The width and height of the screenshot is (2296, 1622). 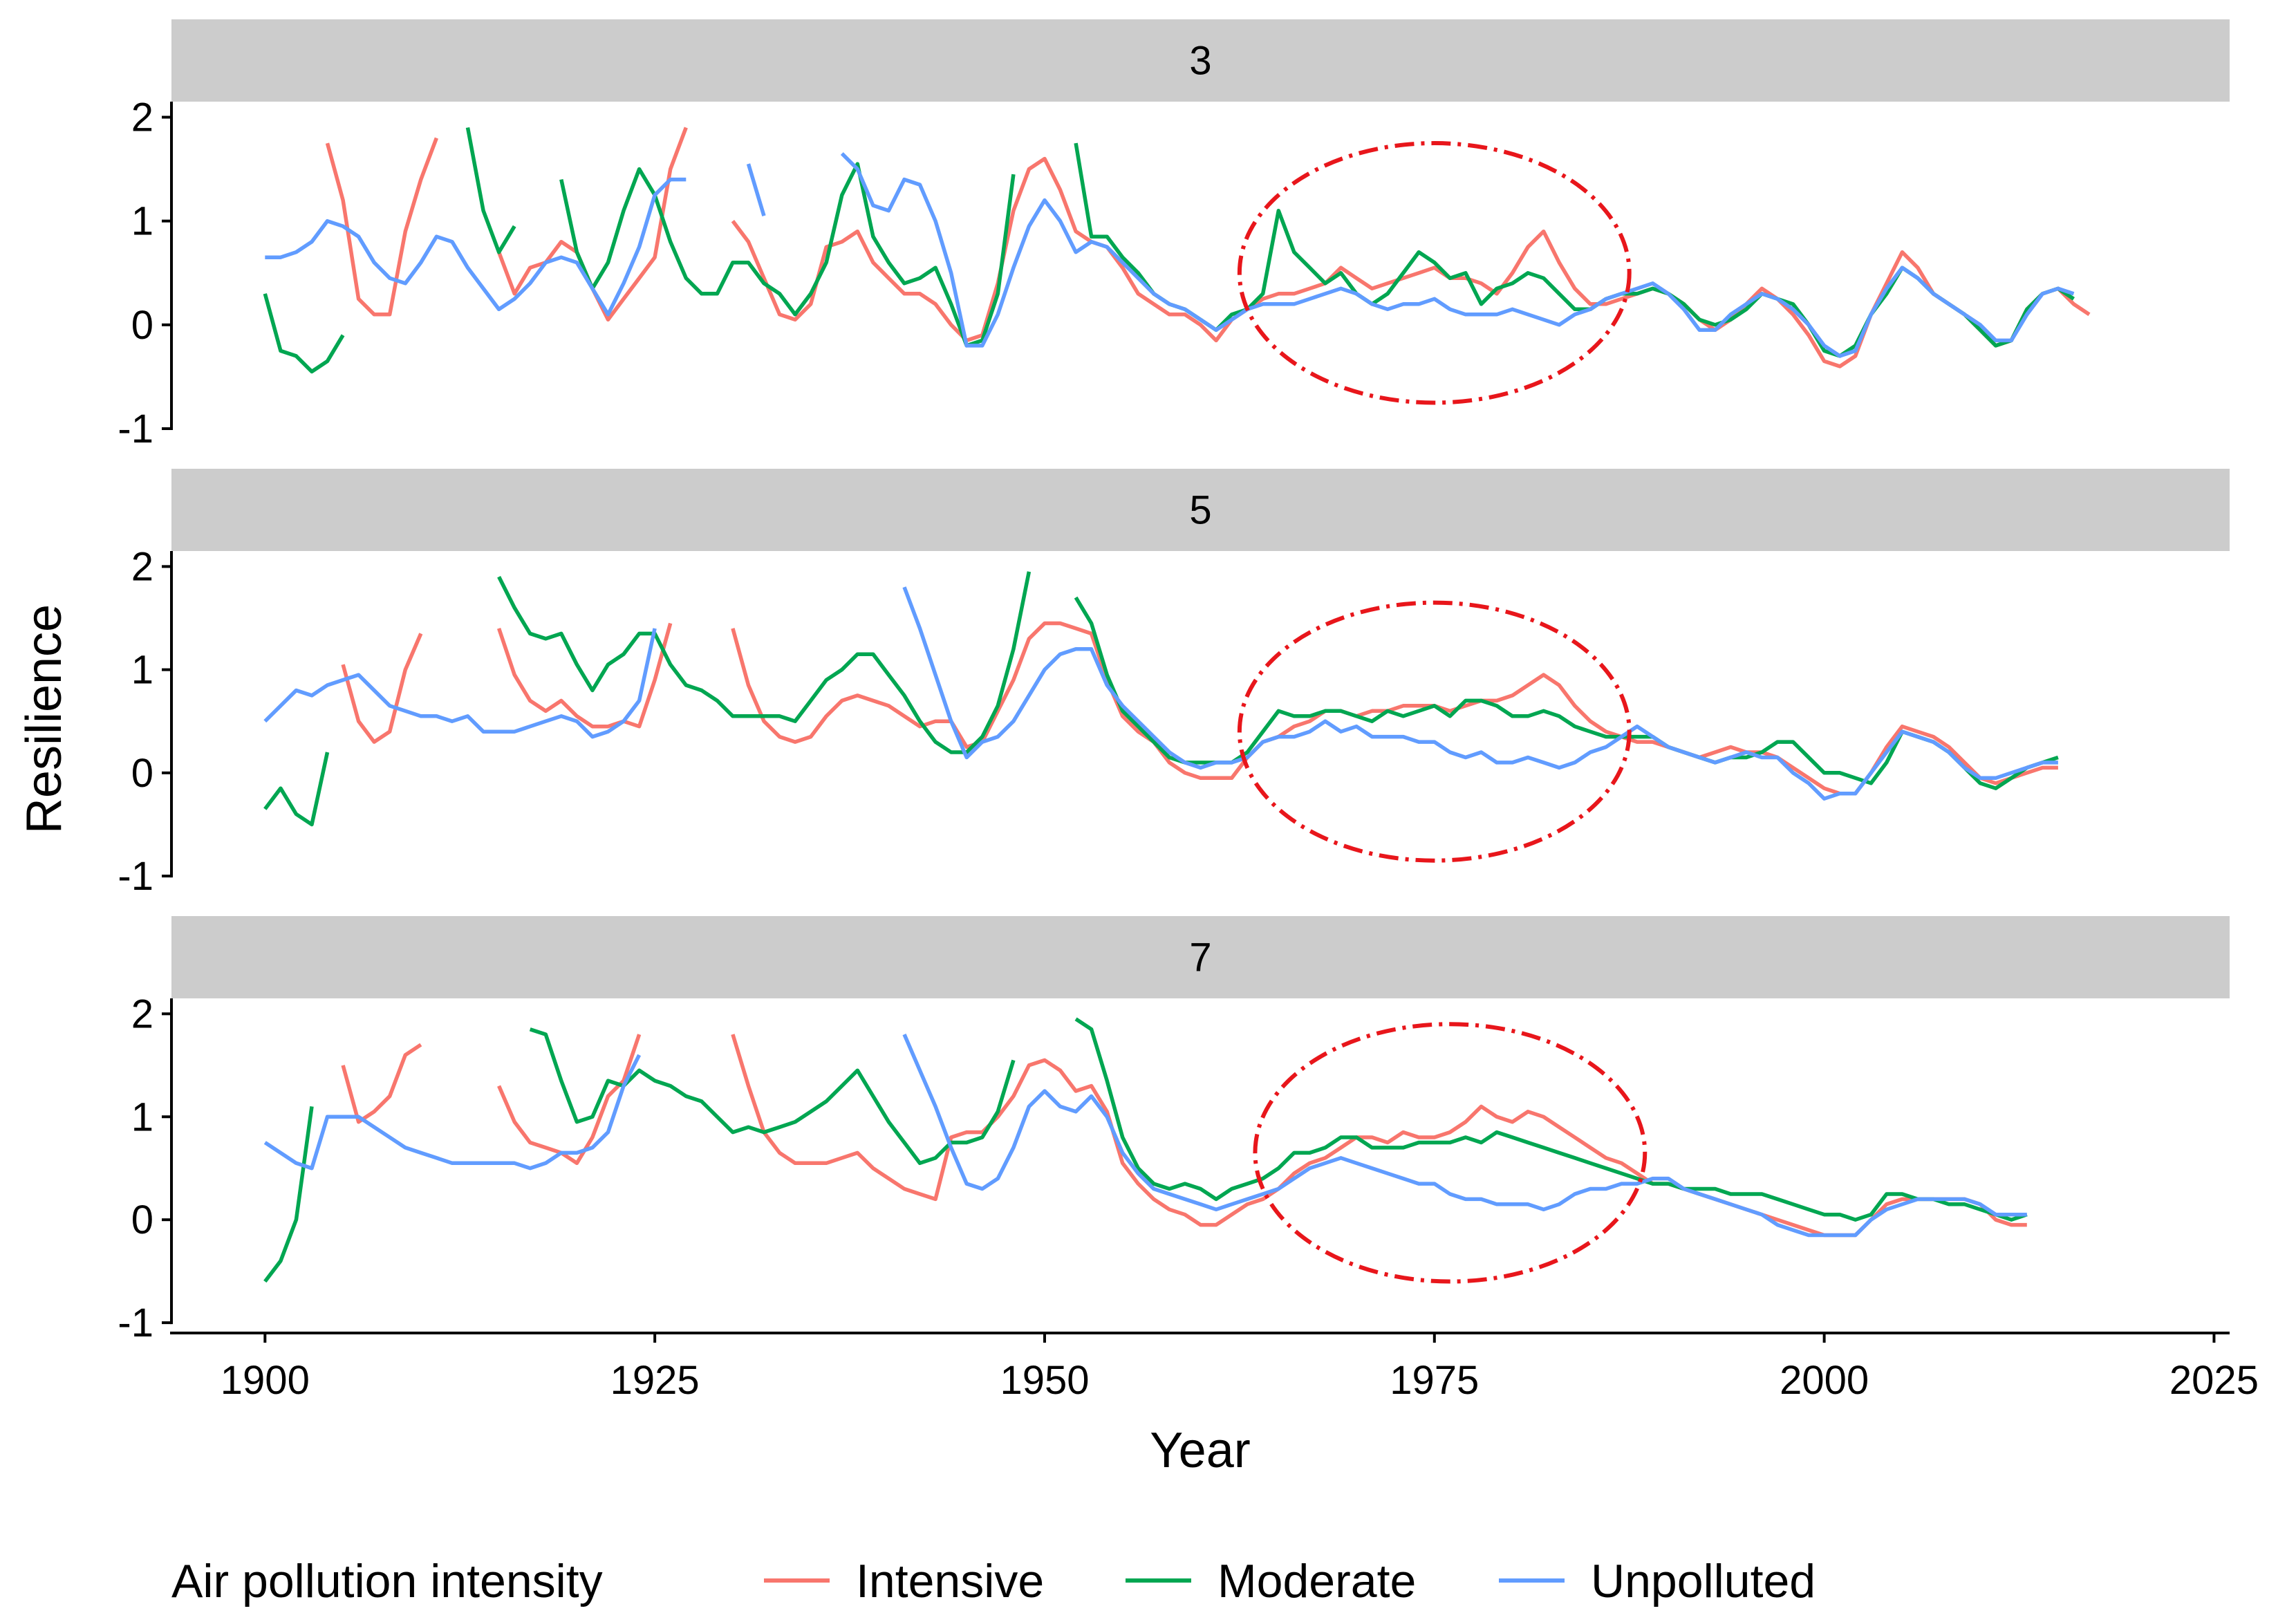 I want to click on facet-strip-label: 7, so click(x=1200, y=957).